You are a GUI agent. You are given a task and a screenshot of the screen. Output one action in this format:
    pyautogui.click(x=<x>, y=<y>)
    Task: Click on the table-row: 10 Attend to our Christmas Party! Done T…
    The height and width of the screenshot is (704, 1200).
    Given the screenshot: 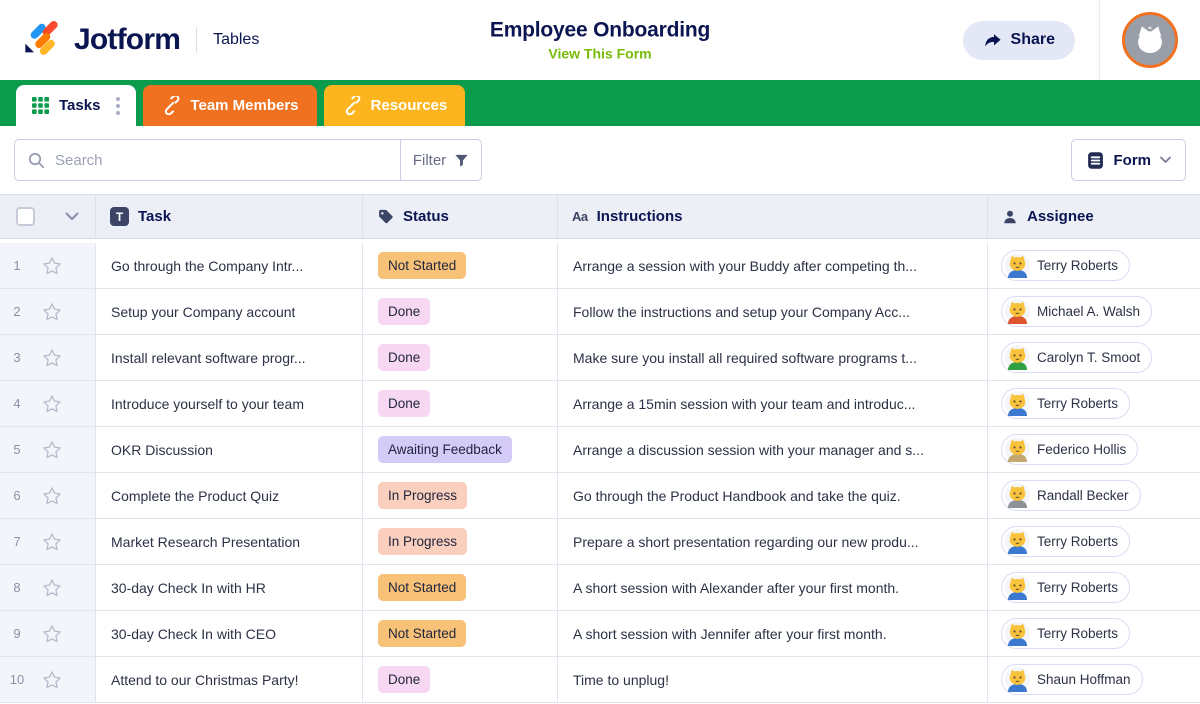 What is the action you would take?
    pyautogui.click(x=600, y=680)
    